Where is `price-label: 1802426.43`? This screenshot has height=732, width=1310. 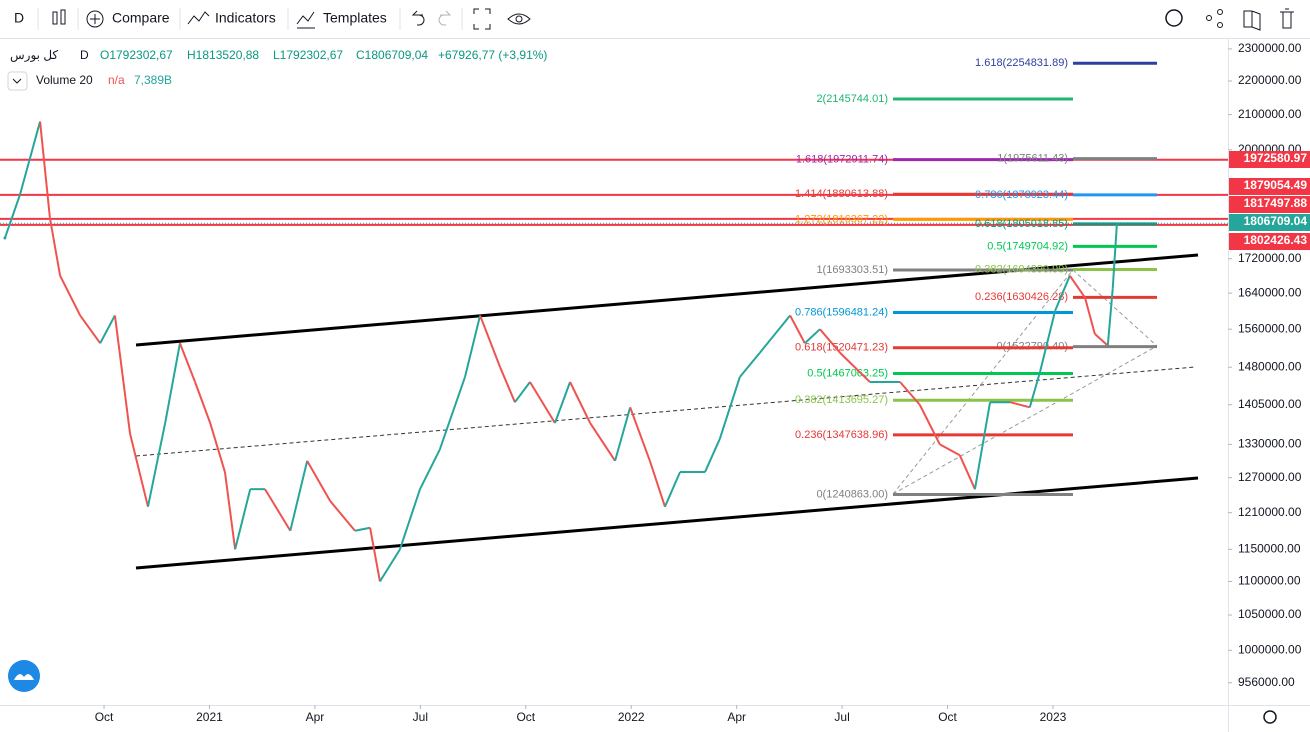 price-label: 1802426.43 is located at coordinates (1276, 240).